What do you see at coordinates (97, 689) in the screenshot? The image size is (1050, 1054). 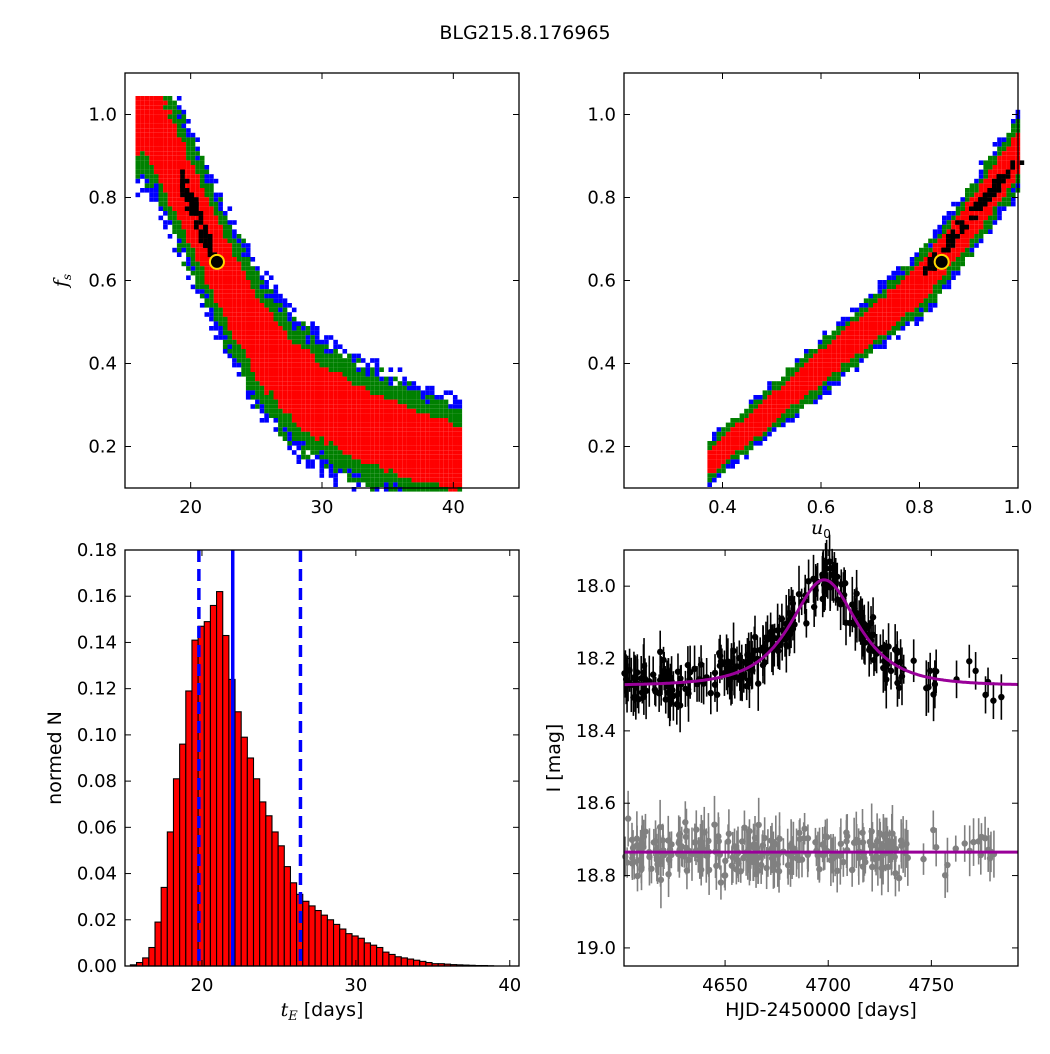 I see `y-tick-label: 0.12` at bounding box center [97, 689].